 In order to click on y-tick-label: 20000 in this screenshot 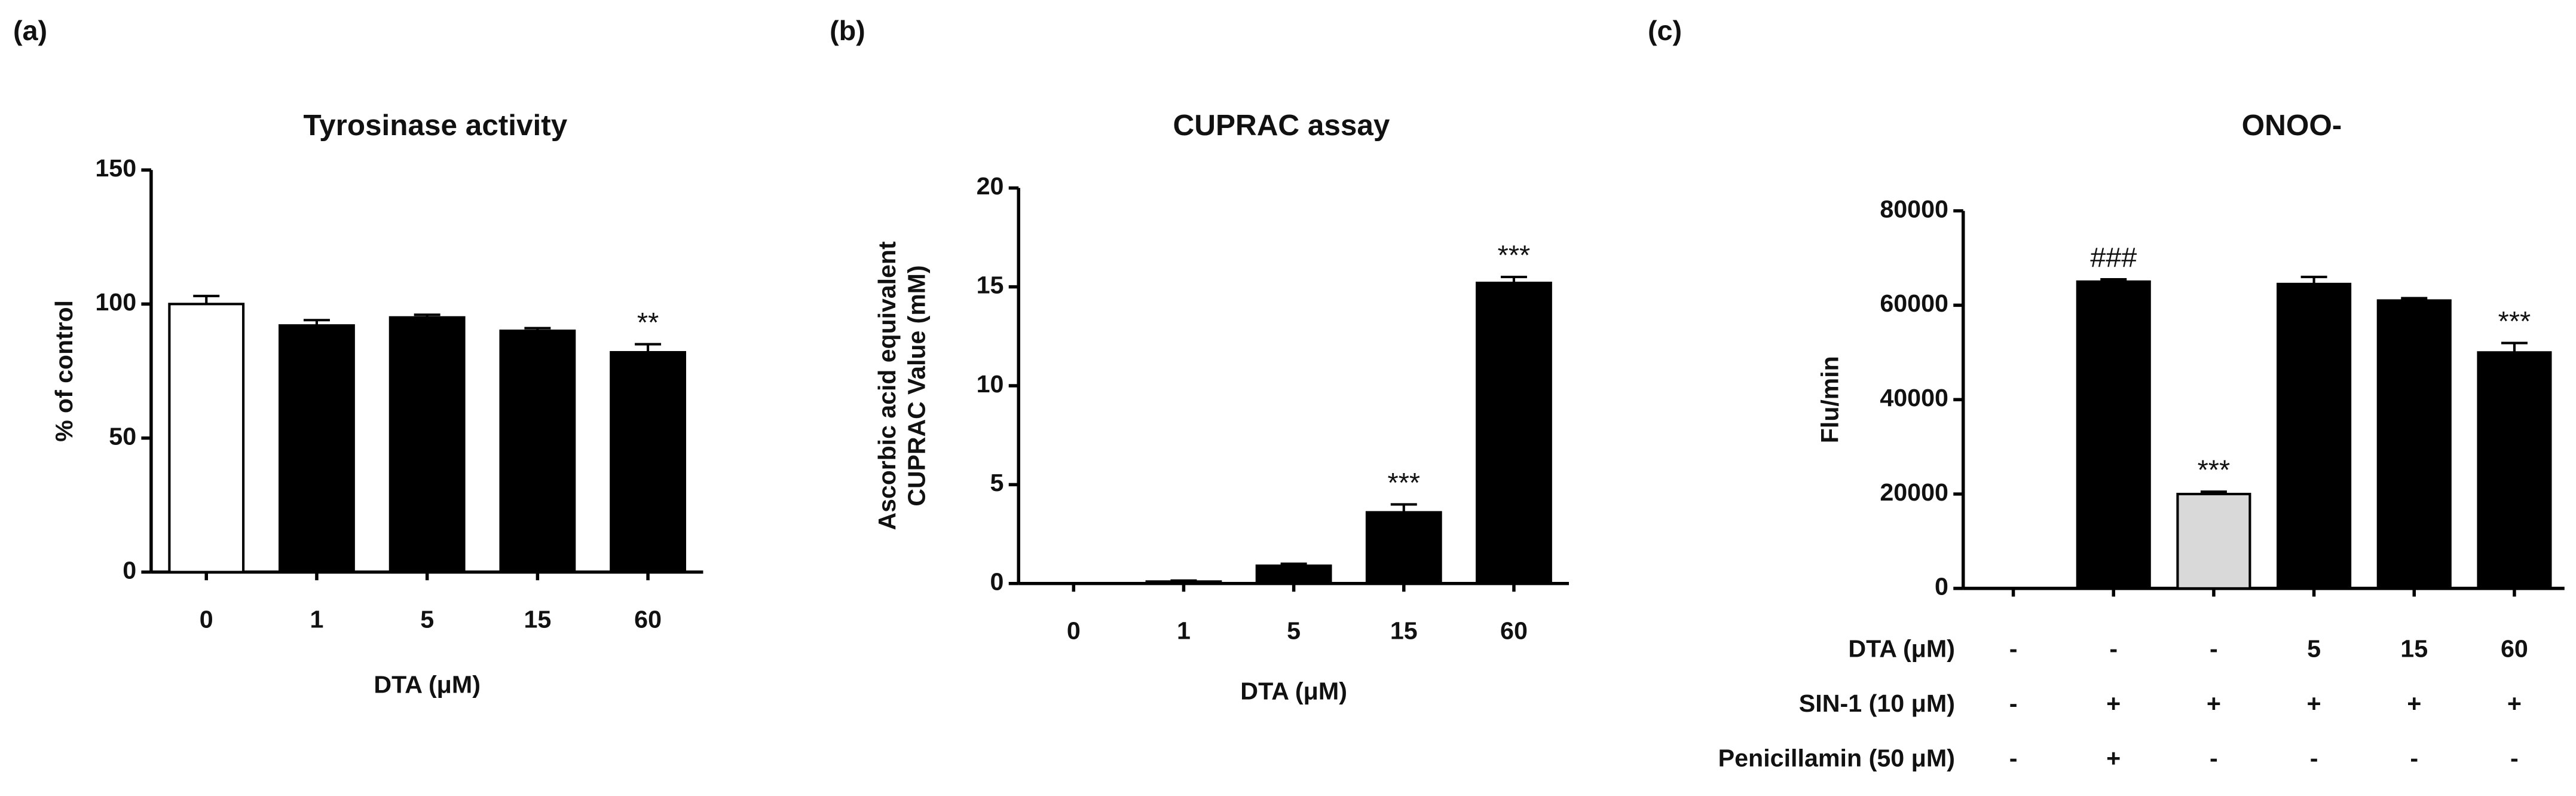, I will do `click(1914, 492)`.